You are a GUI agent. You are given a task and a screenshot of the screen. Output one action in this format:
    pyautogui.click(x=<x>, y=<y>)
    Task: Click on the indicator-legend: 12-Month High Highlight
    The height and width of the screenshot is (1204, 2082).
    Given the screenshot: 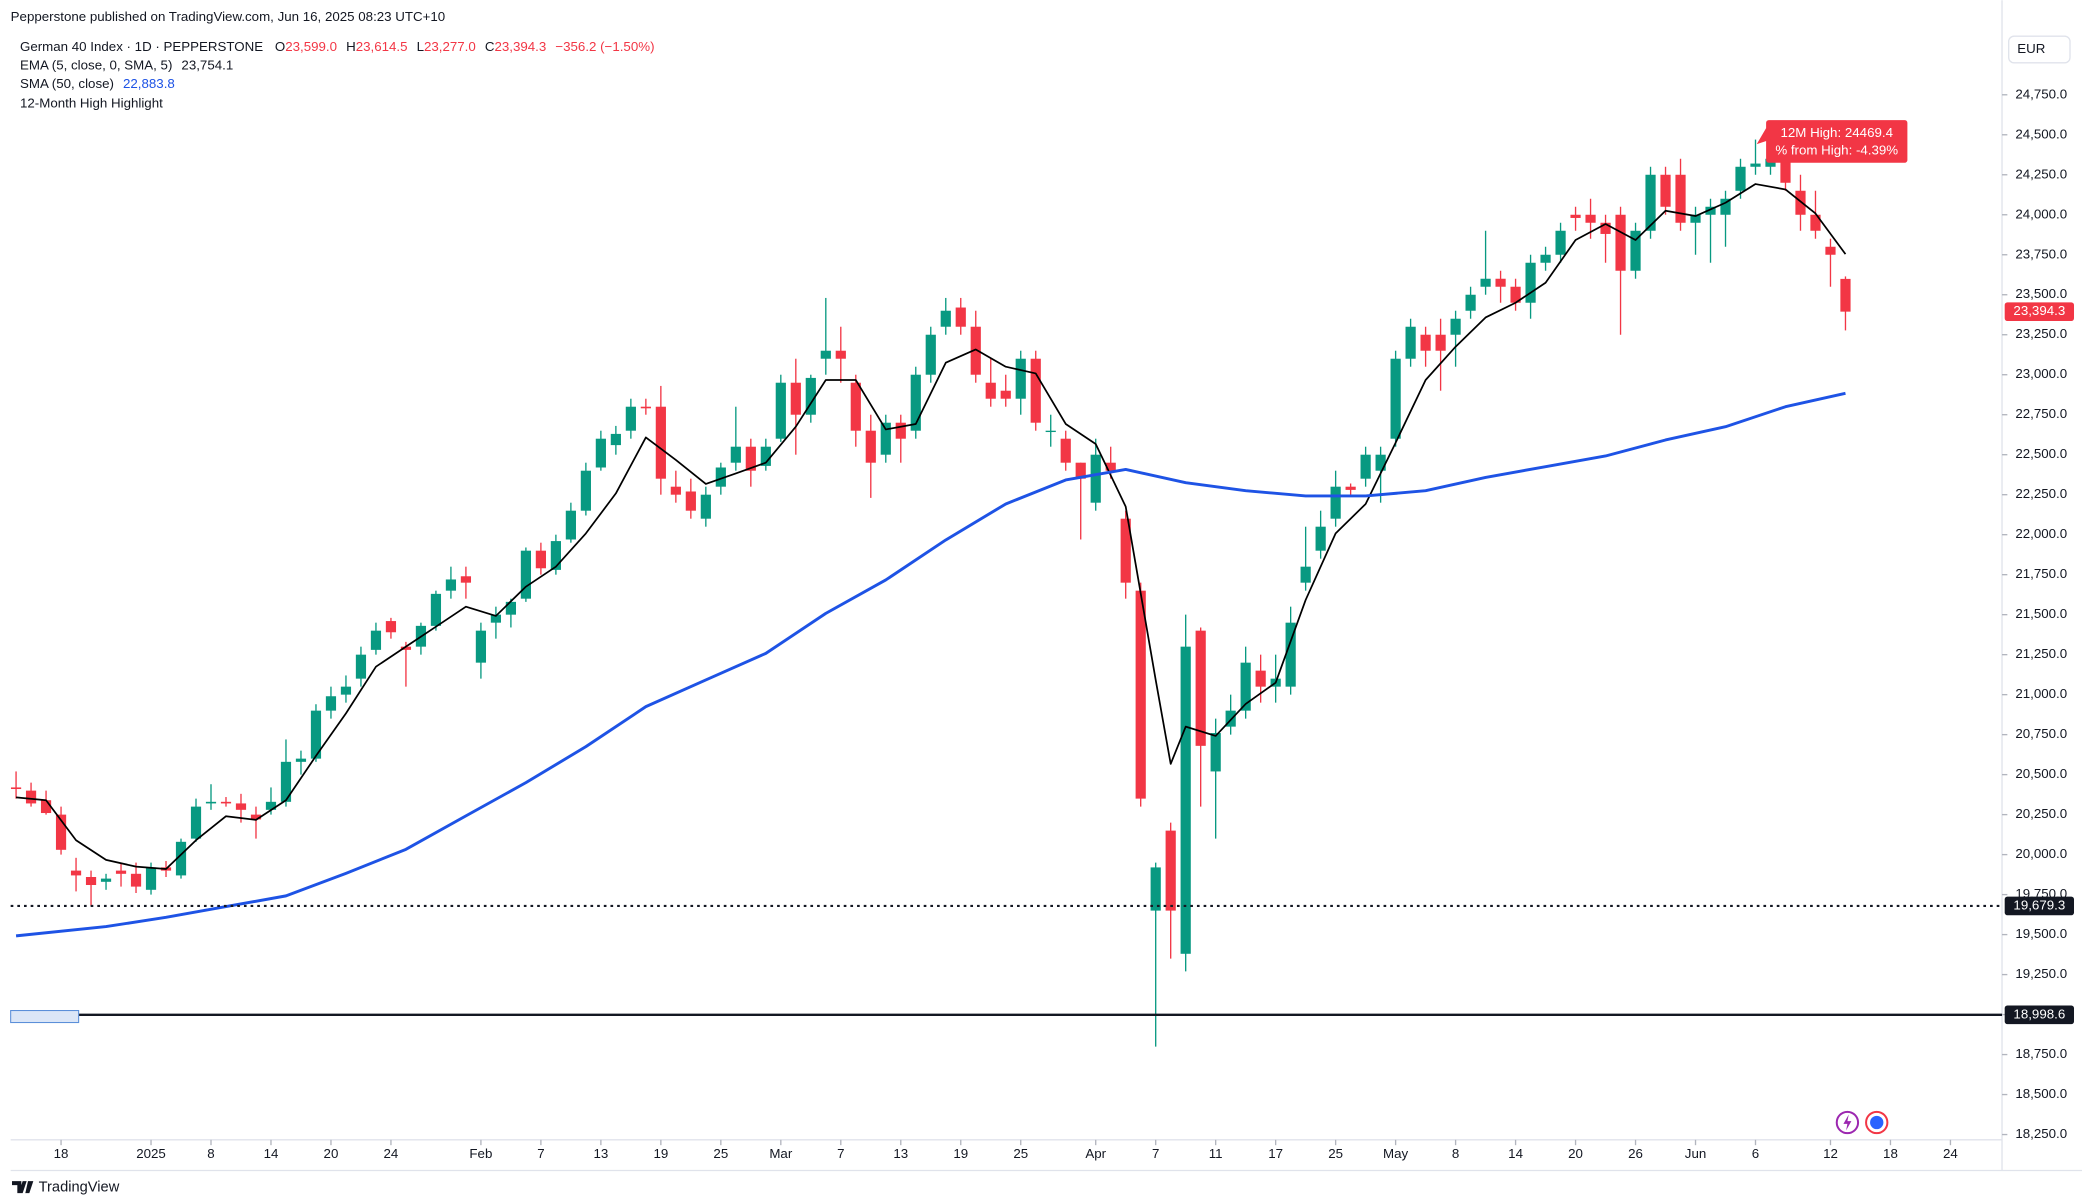 What is the action you would take?
    pyautogui.click(x=91, y=103)
    